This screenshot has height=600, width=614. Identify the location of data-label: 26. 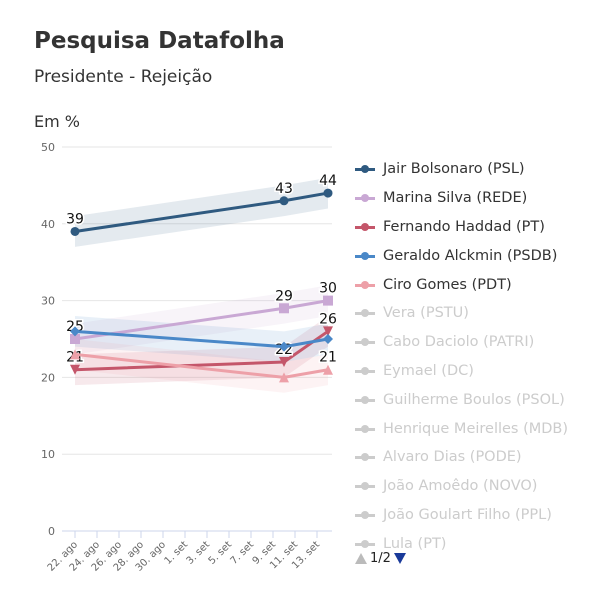
(328, 319).